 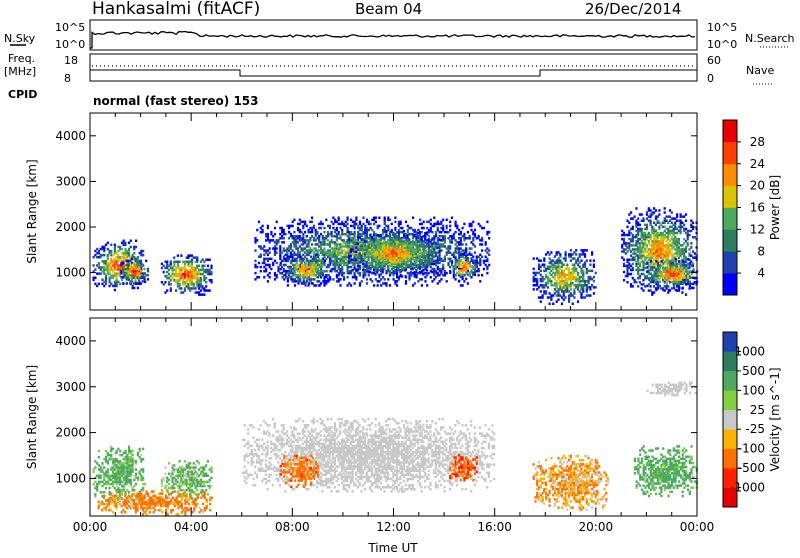 What do you see at coordinates (730, 240) in the screenshot?
I see `colorbar-swatch` at bounding box center [730, 240].